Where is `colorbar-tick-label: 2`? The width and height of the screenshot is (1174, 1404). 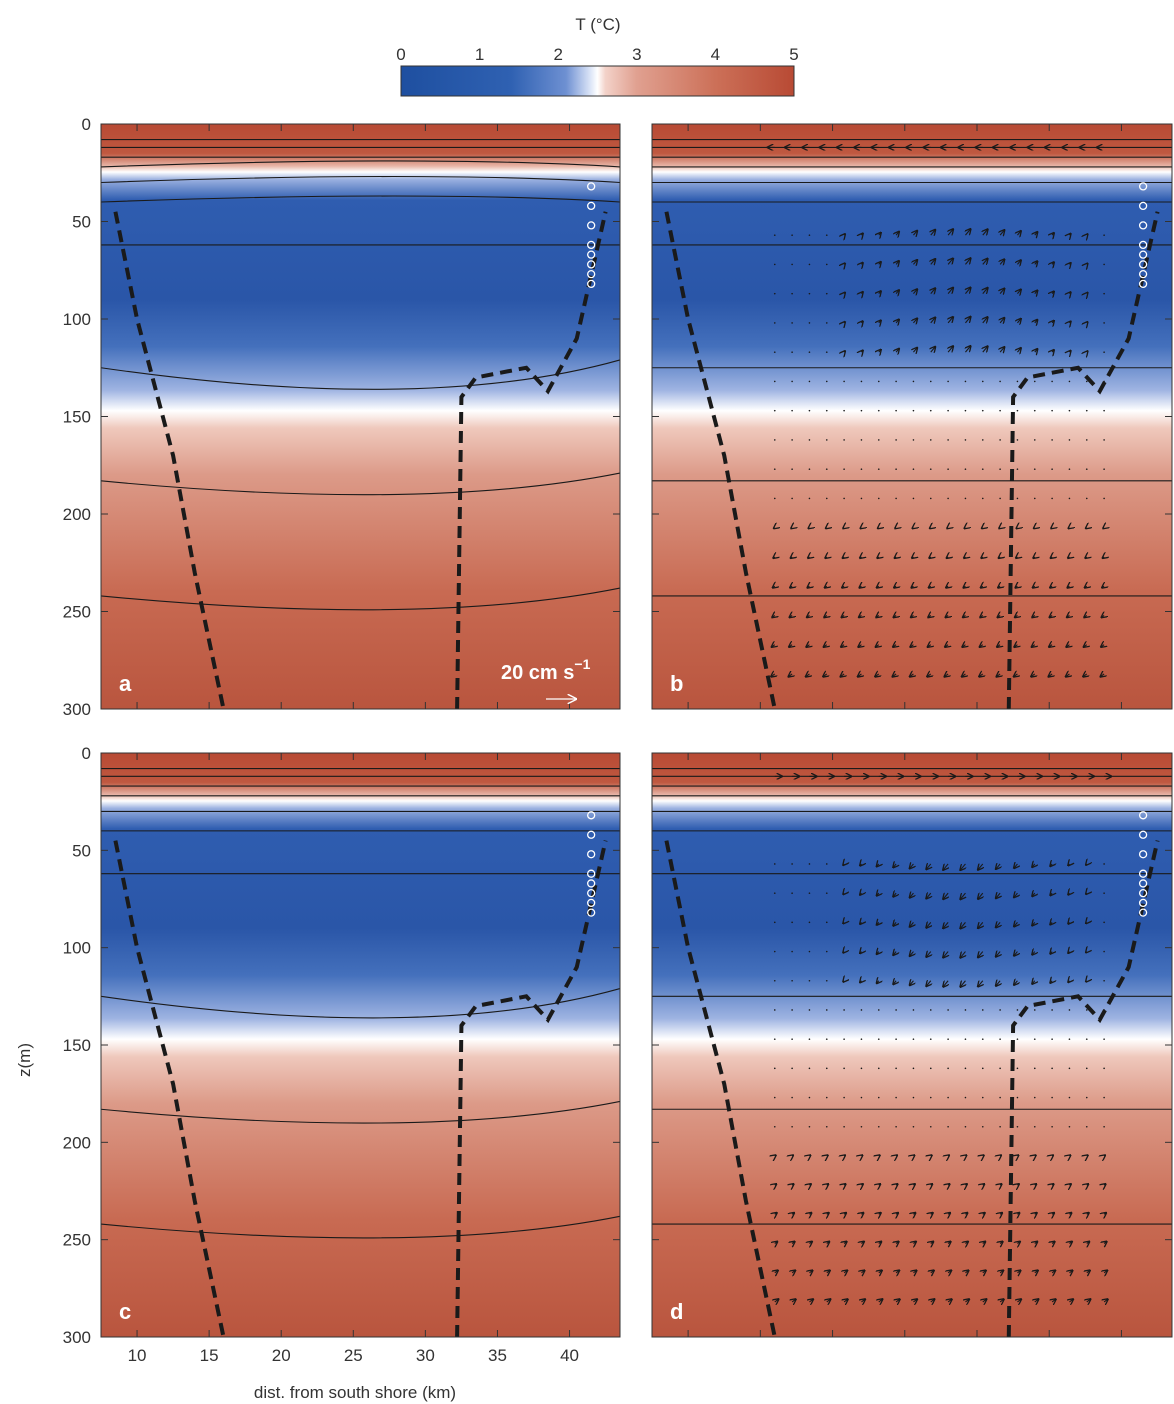
colorbar-tick-label: 2 is located at coordinates (557, 54).